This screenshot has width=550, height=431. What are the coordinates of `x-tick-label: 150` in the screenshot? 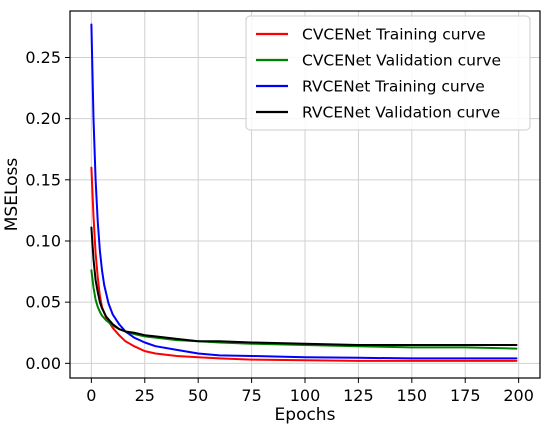 It's located at (412, 395).